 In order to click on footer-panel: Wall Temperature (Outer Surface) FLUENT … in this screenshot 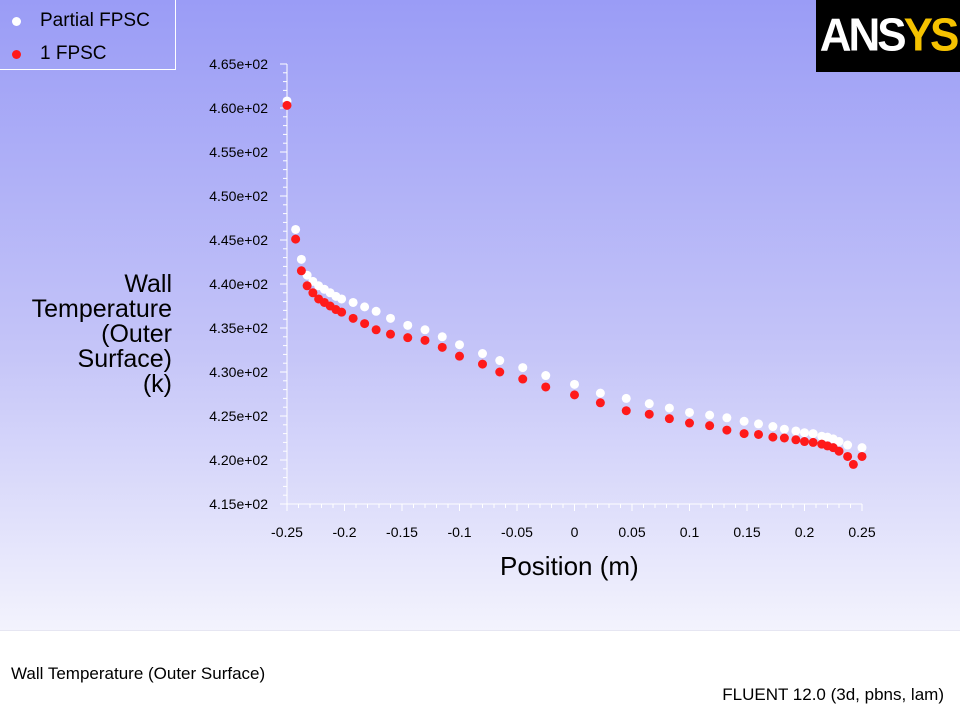, I will do `click(480, 675)`.